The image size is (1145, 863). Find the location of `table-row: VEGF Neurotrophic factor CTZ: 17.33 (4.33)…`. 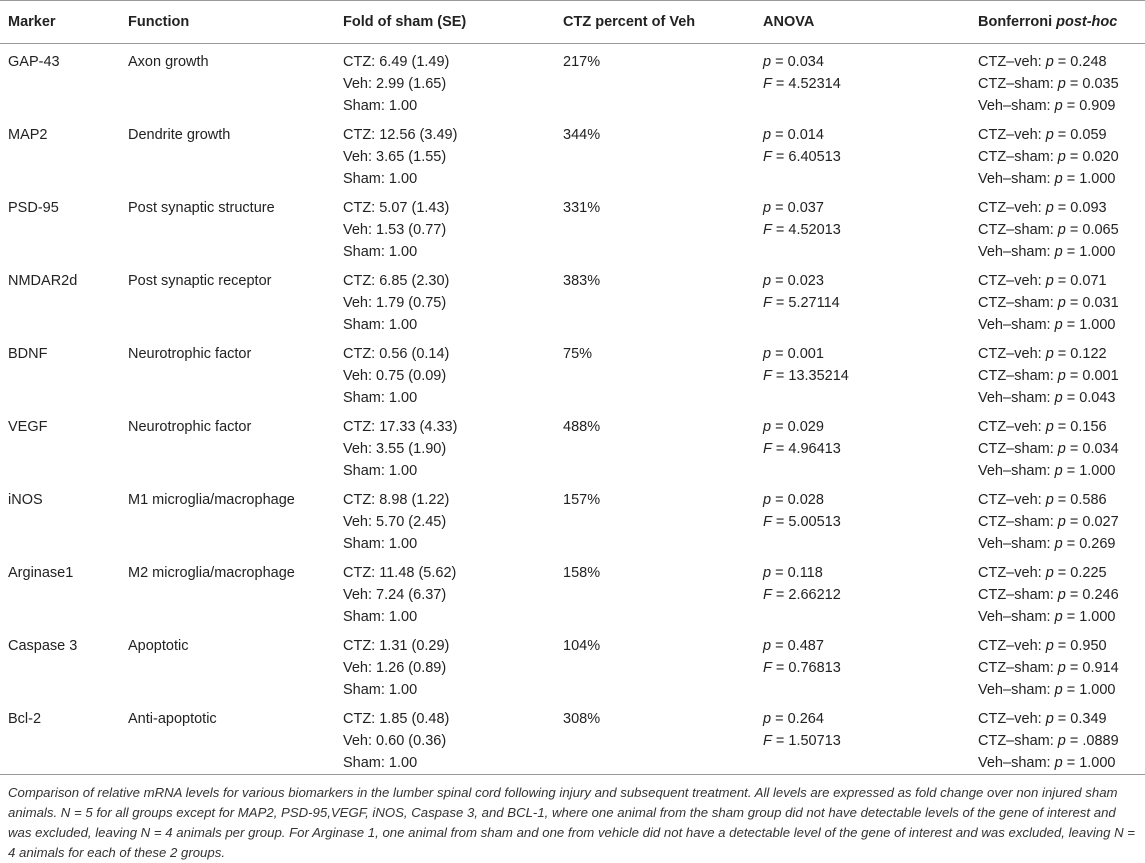

table-row: VEGF Neurotrophic factor CTZ: 17.33 (4.33)… is located at coordinates (572, 445).